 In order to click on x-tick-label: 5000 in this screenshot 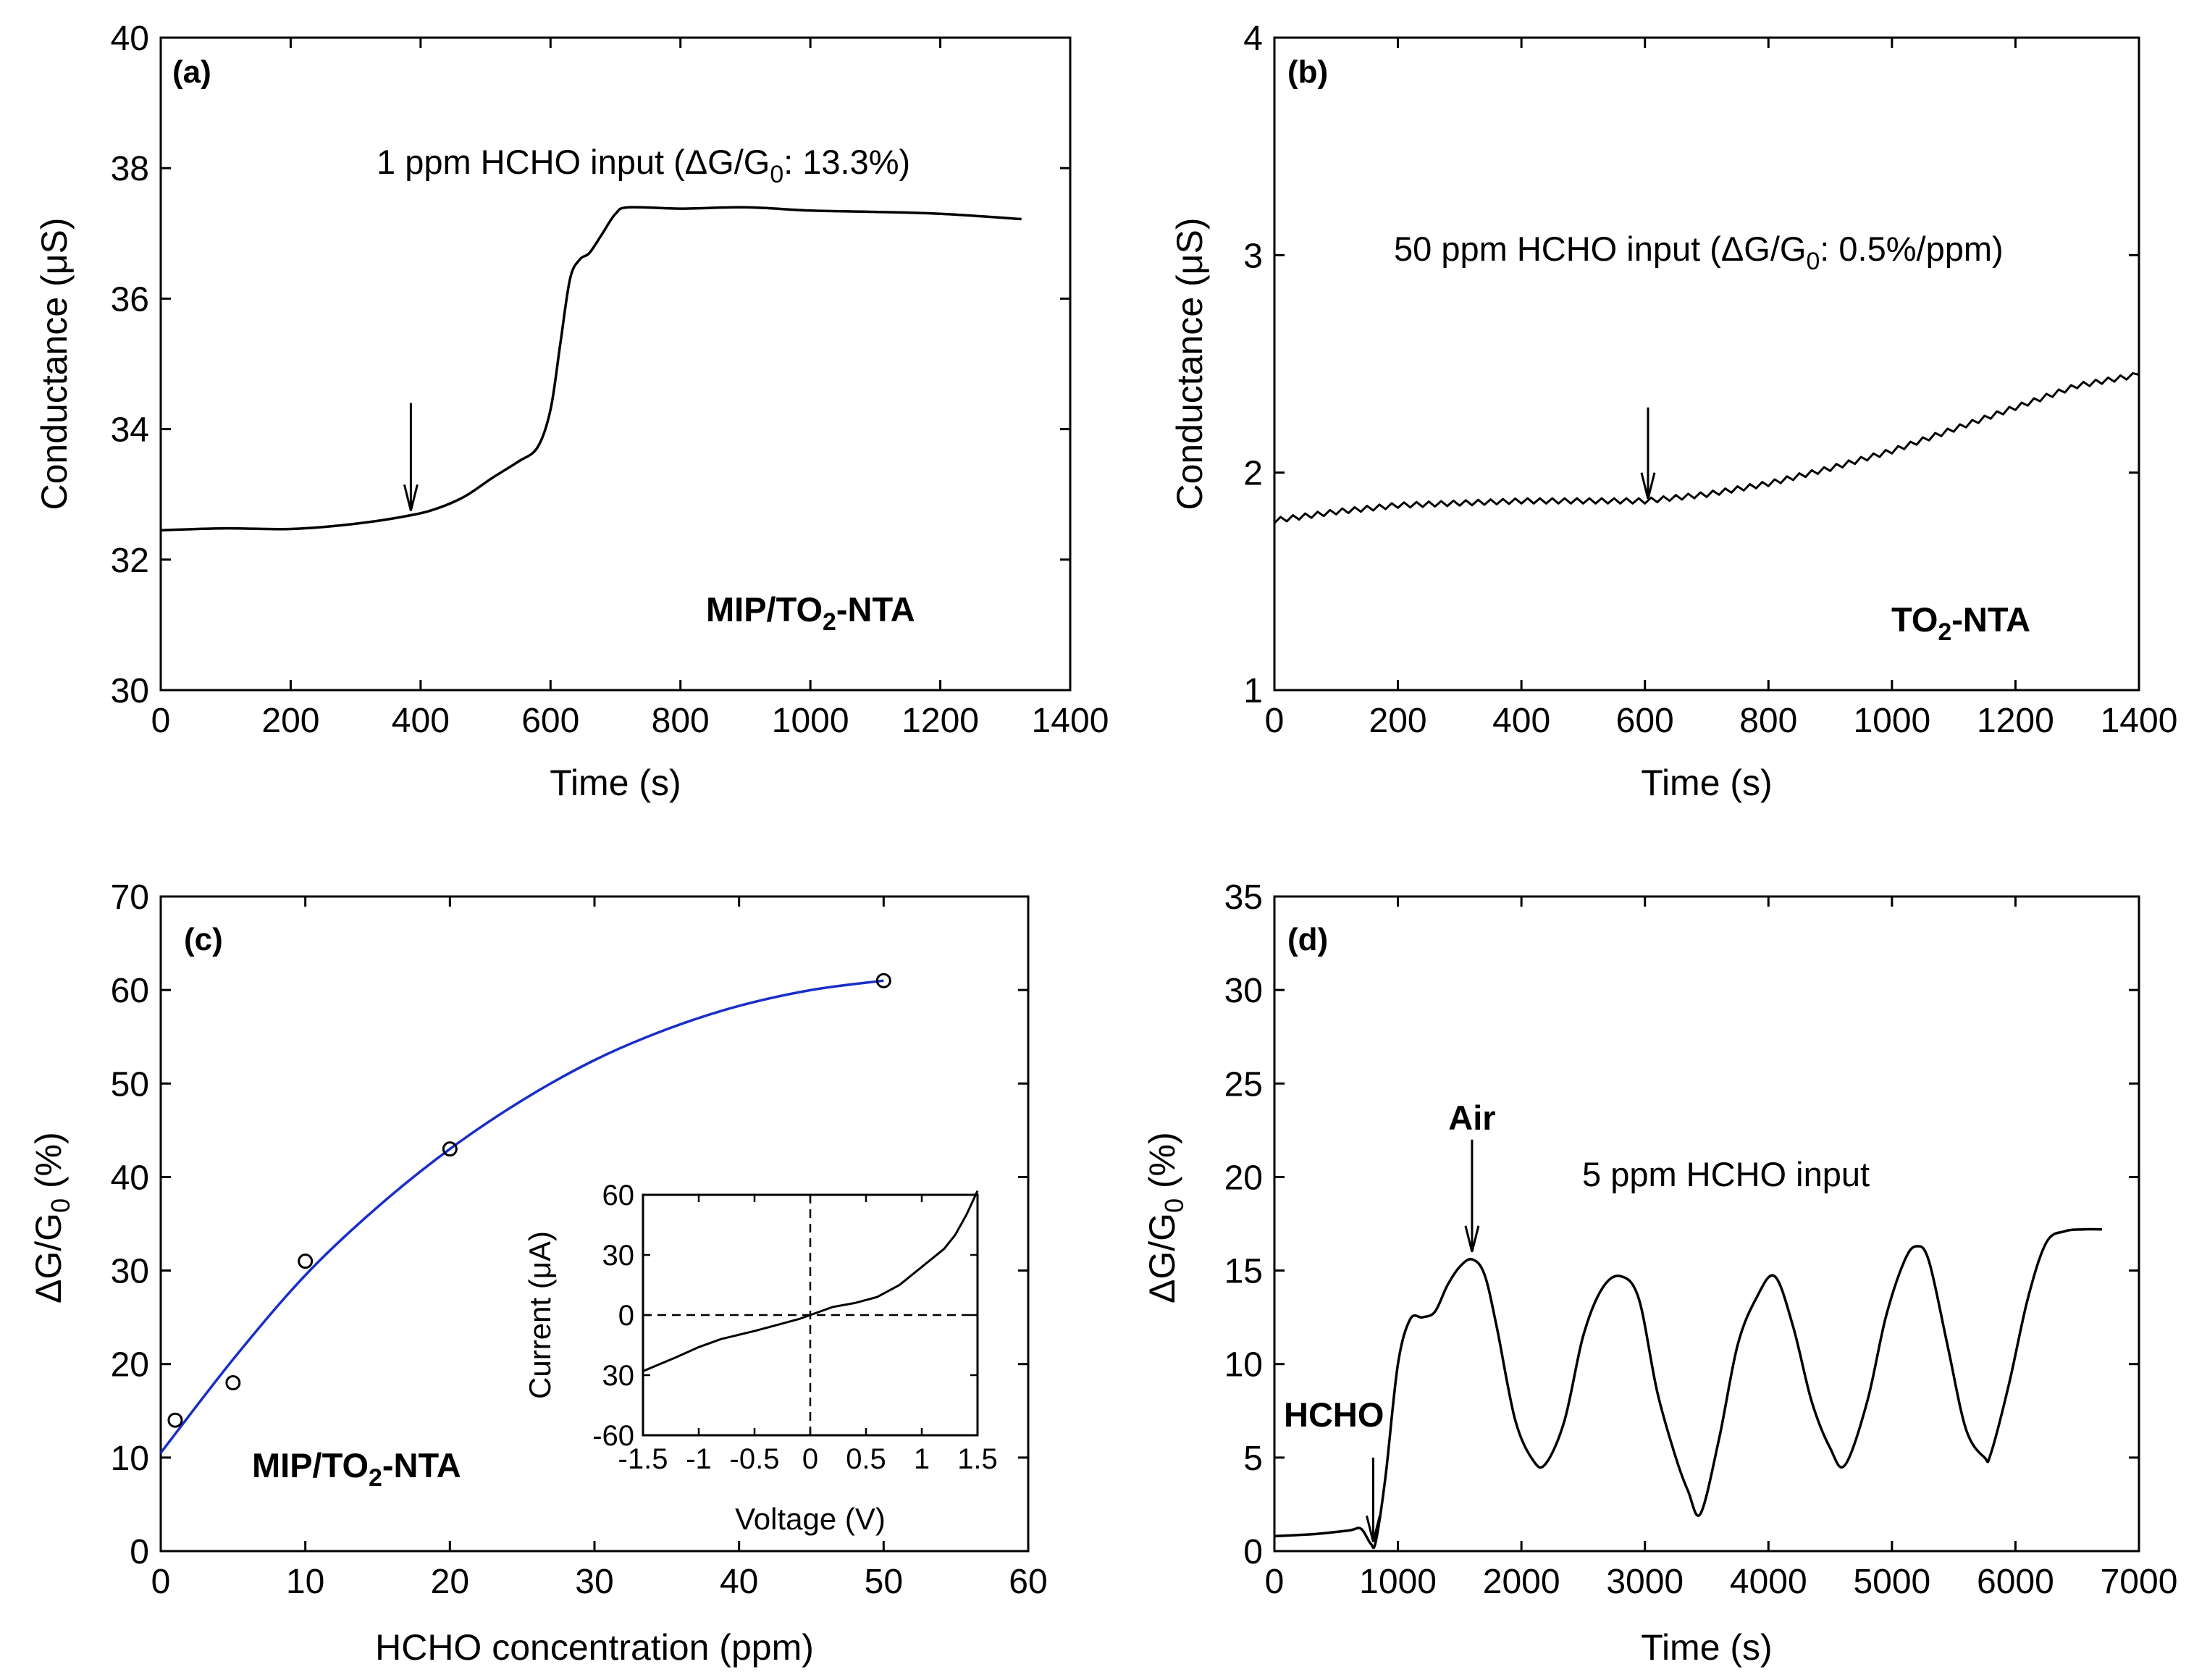, I will do `click(1891, 1582)`.